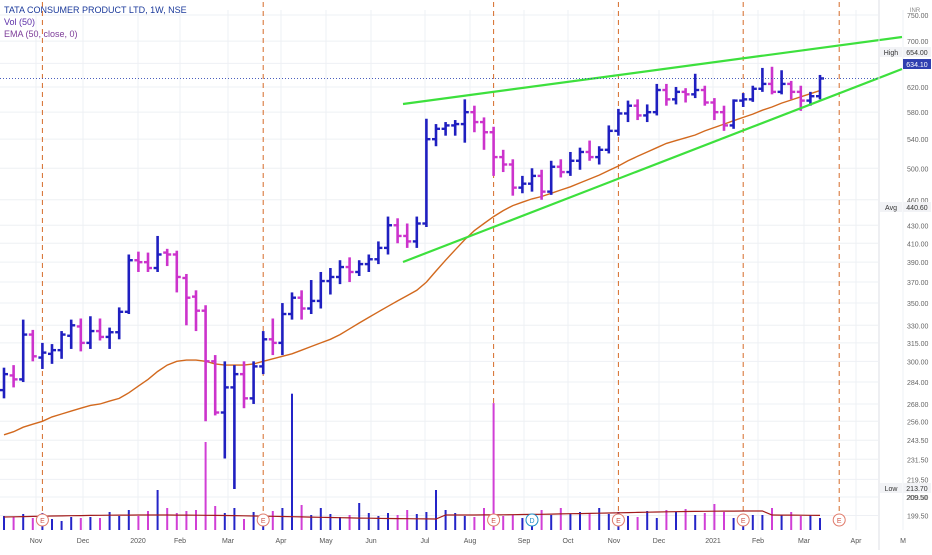 The image size is (932, 555). I want to click on x-tick-label: Apr, so click(857, 541).